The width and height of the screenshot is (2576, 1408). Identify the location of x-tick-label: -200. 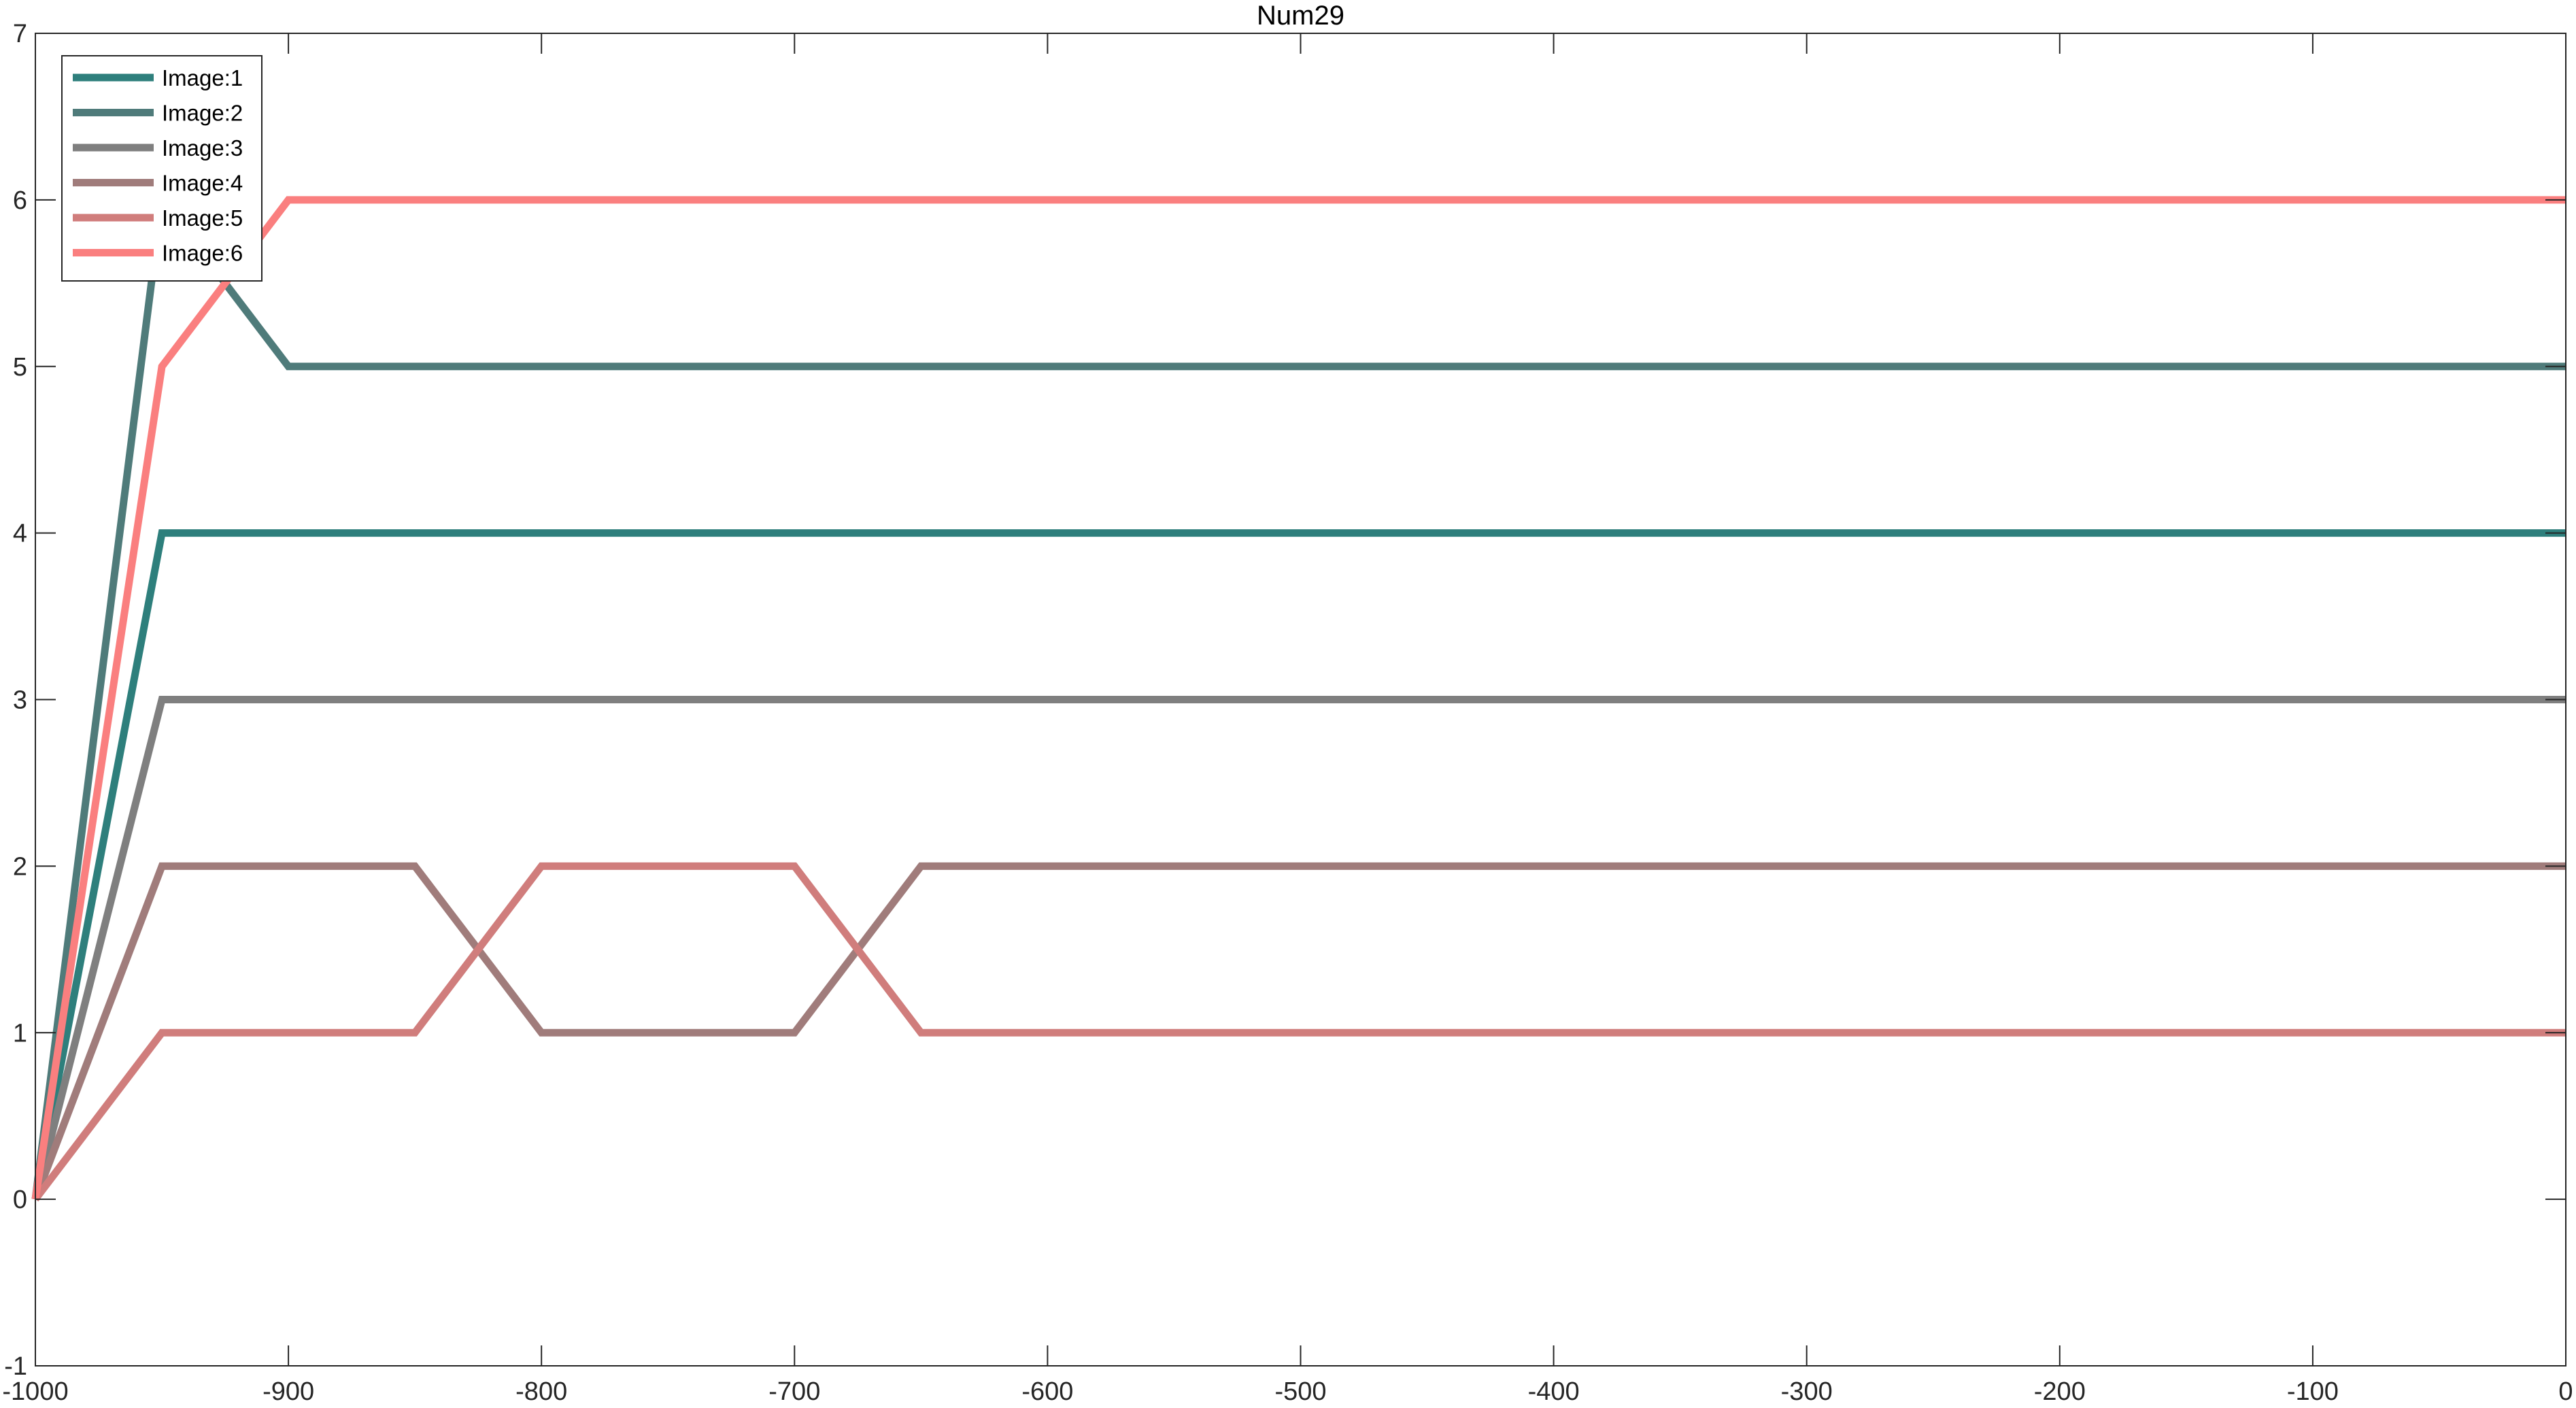
(2060, 1391).